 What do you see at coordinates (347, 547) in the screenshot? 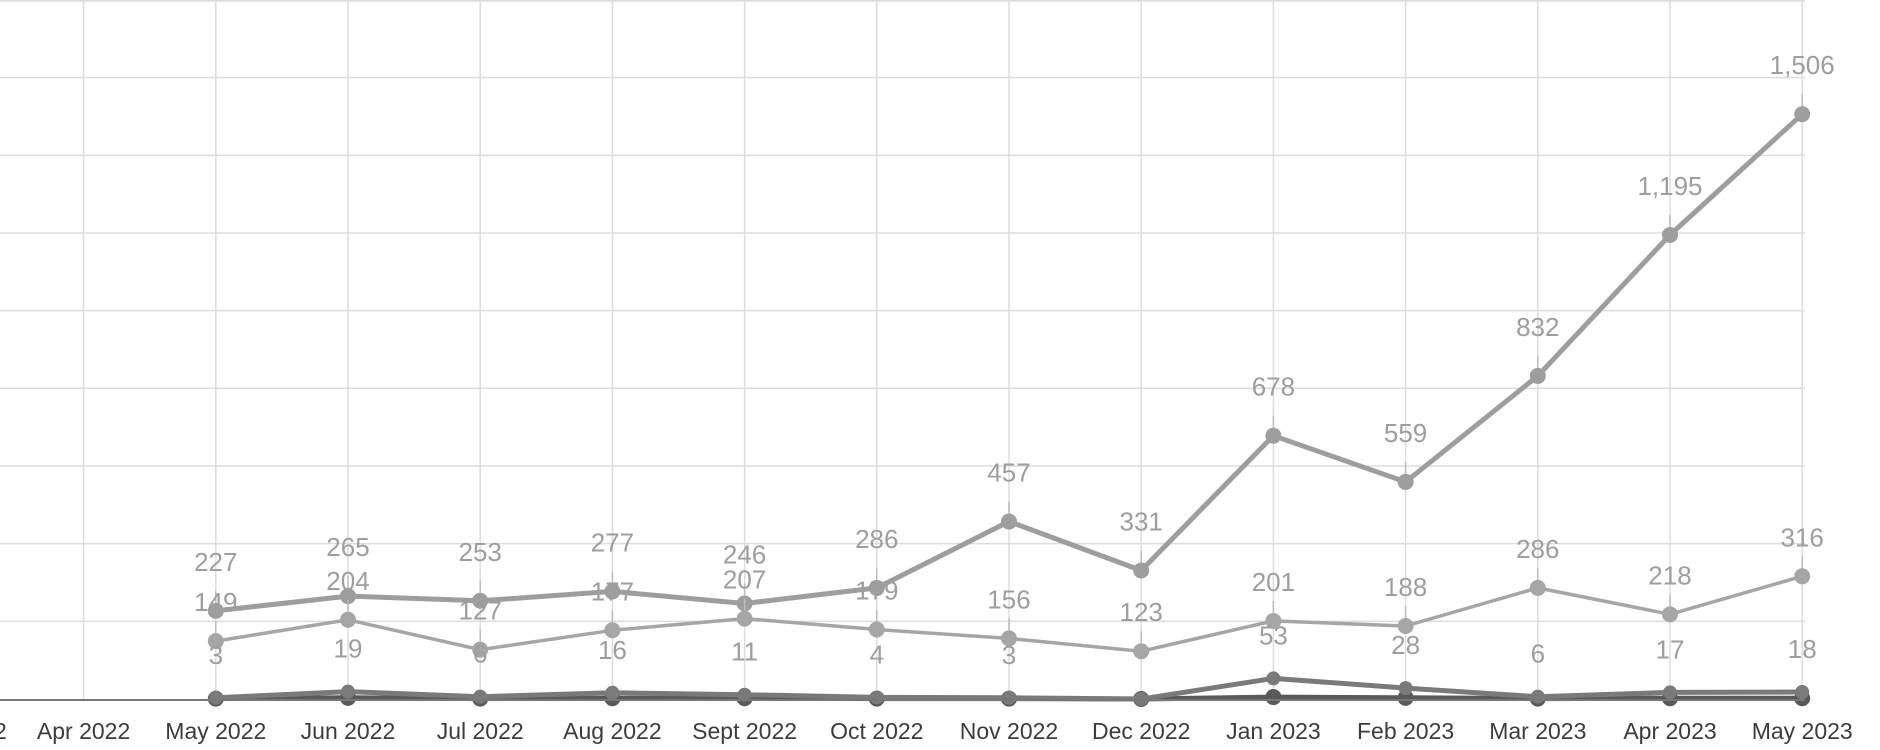
I see `data-label: 265` at bounding box center [347, 547].